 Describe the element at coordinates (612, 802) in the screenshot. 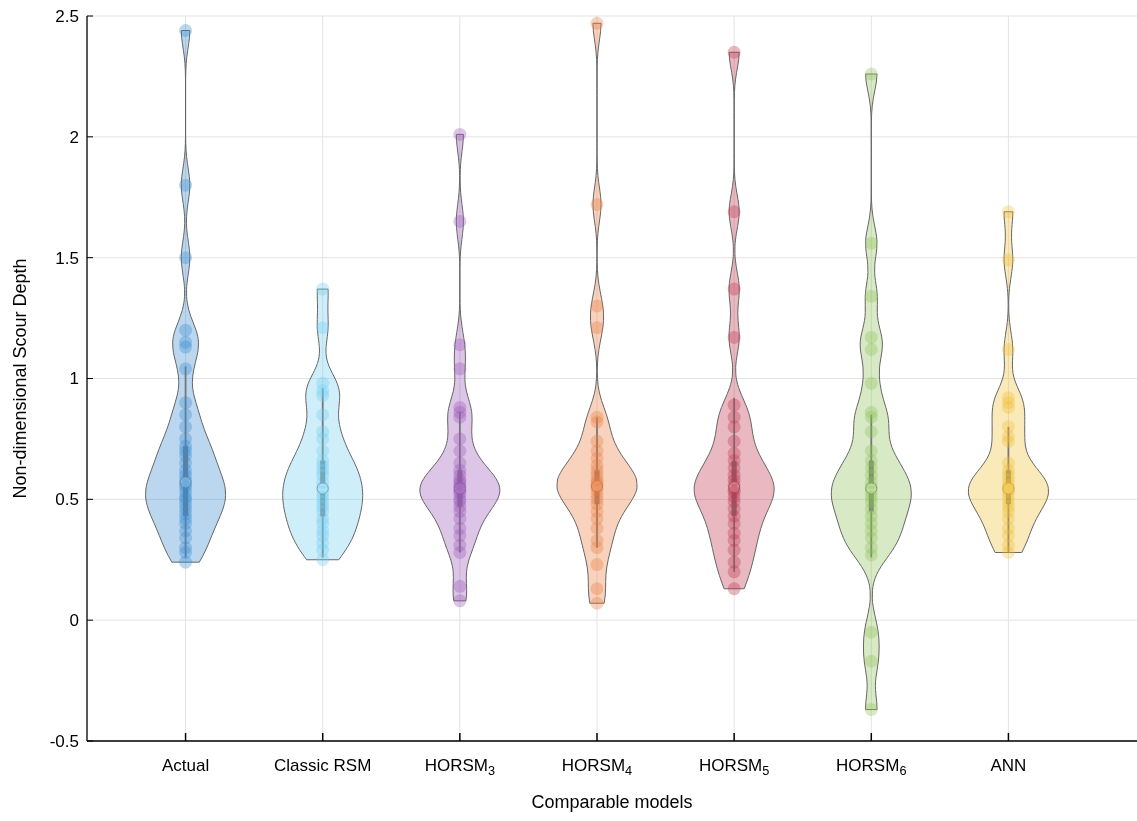

I see `x-axis-title: Comparable models` at that location.